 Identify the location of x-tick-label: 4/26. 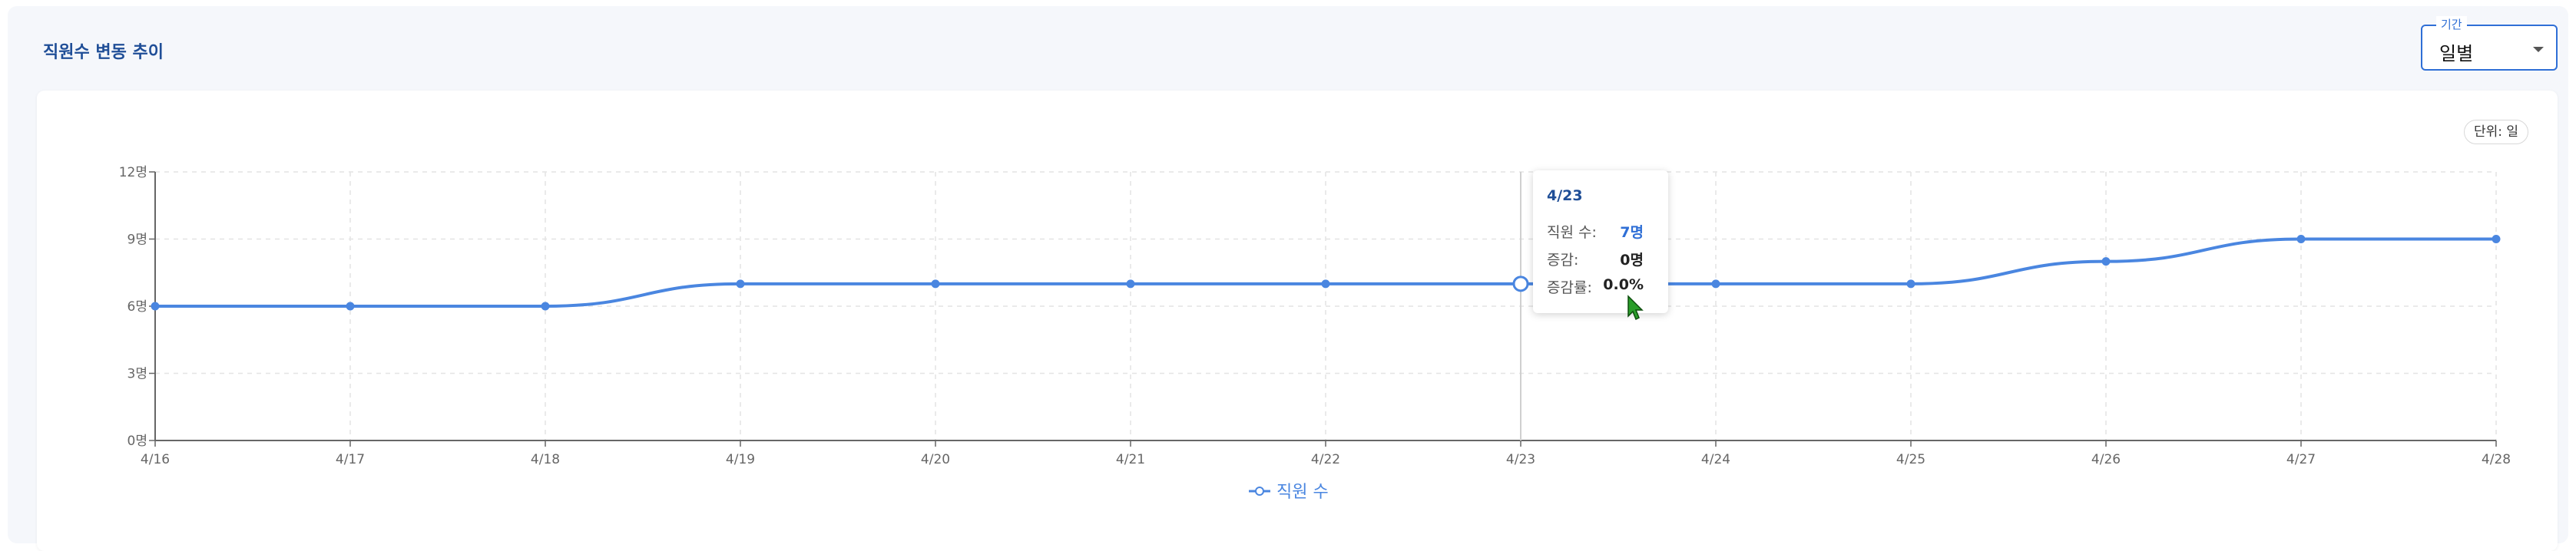
(2106, 459).